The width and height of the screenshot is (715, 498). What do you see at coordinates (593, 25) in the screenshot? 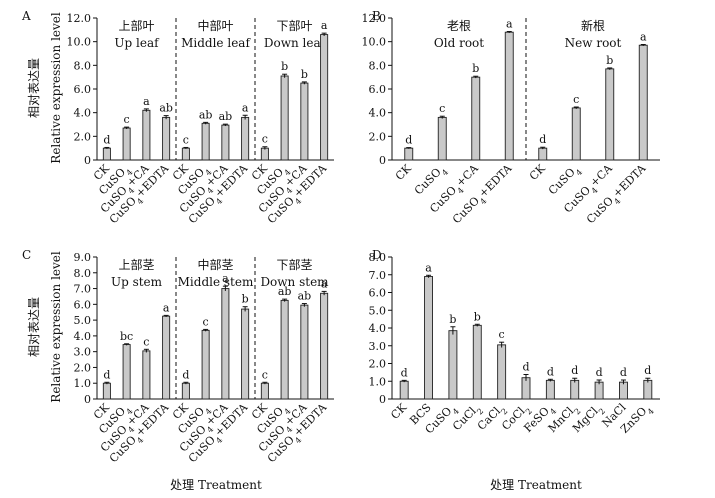
I see `group-label-cn: 新根` at bounding box center [593, 25].